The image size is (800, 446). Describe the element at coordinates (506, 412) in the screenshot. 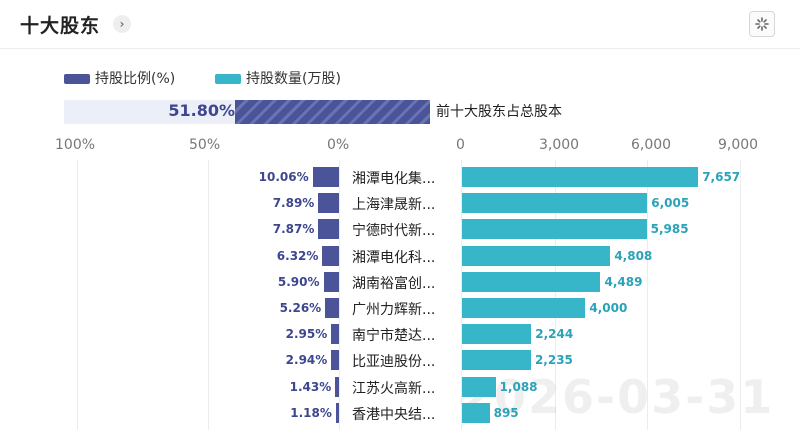

I see `qty-label: 895` at that location.